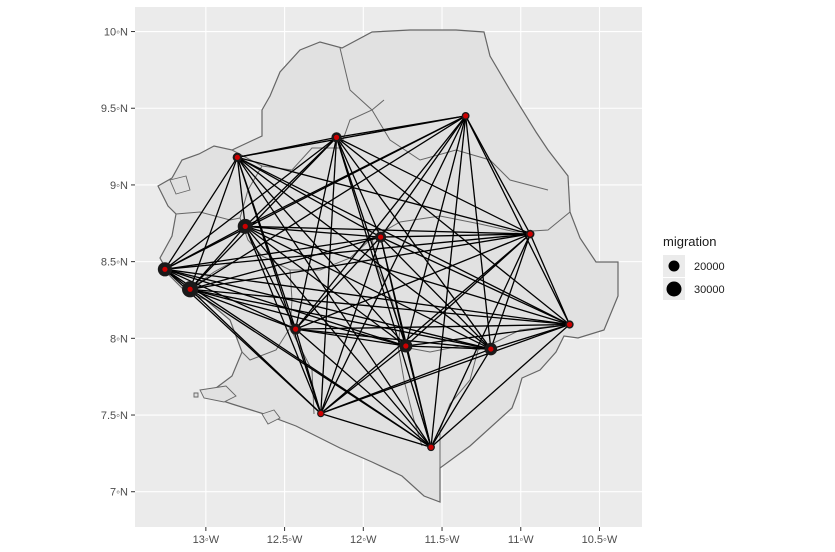 The height and width of the screenshot is (552, 835). I want to click on x-tick-label-0: 13◦W, so click(206, 540).